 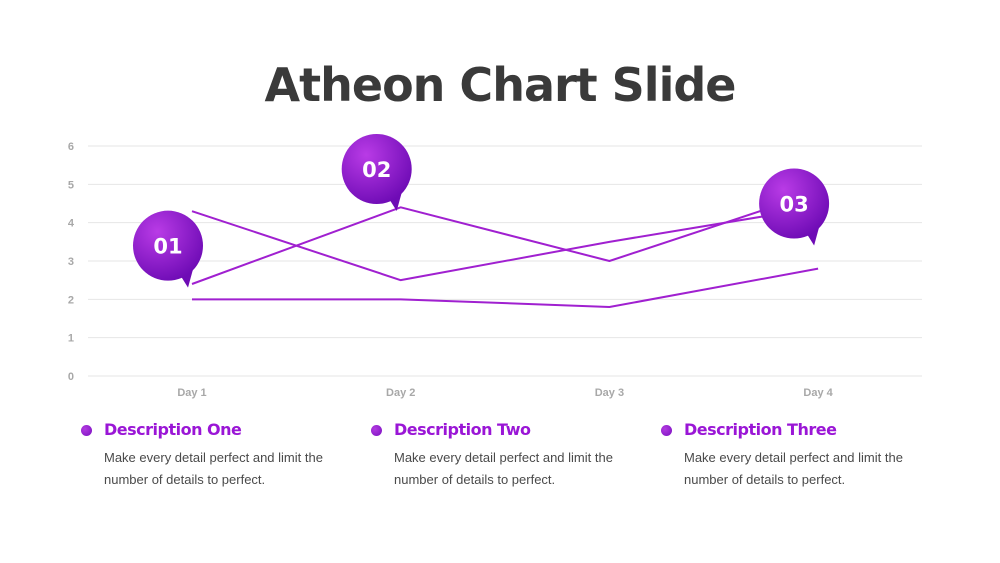 What do you see at coordinates (505, 393) in the screenshot?
I see `x-axis-ticks: Day 1 Day 2 Day 3 Day 4` at bounding box center [505, 393].